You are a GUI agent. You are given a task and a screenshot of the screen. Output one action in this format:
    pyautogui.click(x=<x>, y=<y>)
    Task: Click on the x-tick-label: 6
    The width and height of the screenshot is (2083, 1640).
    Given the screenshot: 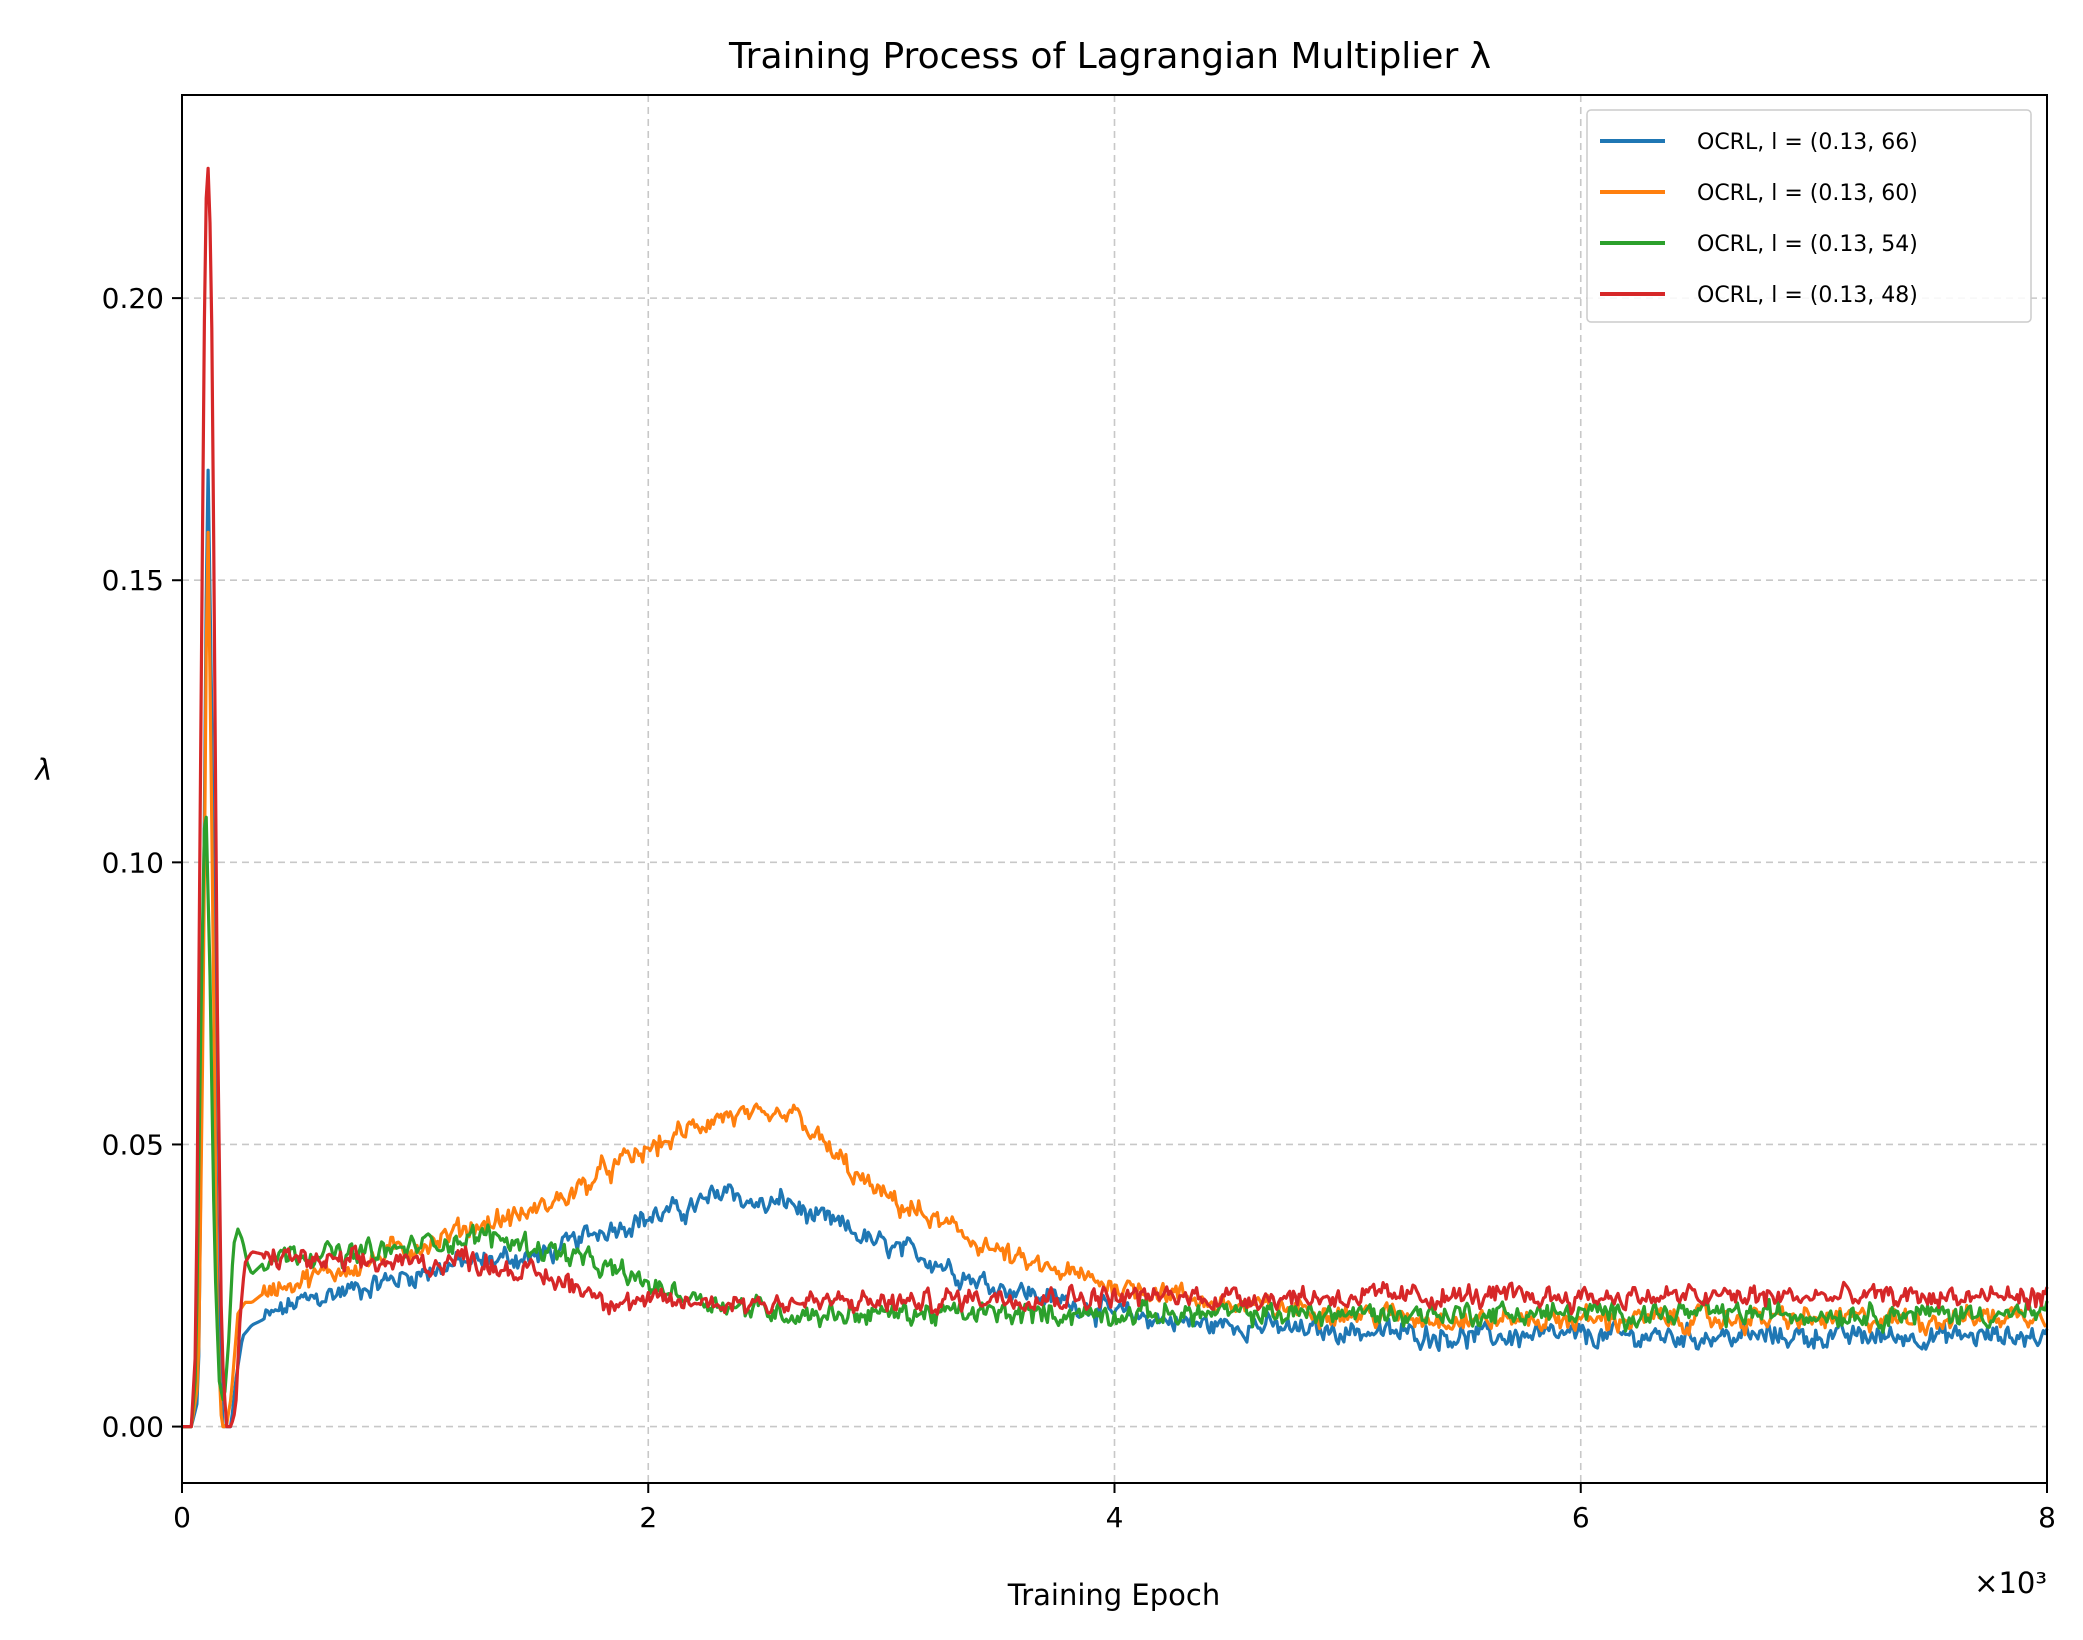 What is the action you would take?
    pyautogui.click(x=1581, y=1517)
    